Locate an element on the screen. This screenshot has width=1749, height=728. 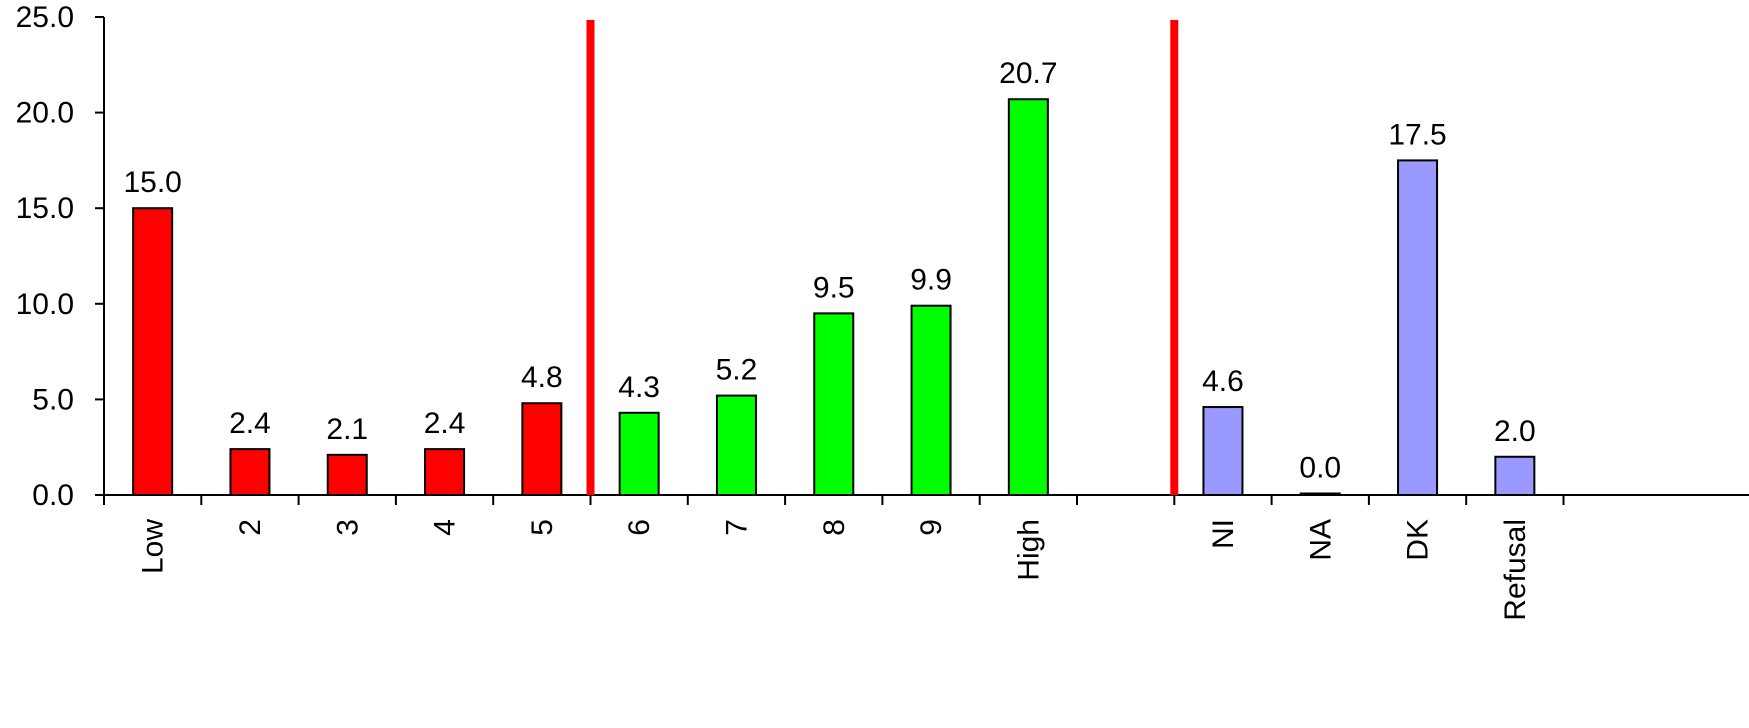
data-label: 4.3 is located at coordinates (639, 387).